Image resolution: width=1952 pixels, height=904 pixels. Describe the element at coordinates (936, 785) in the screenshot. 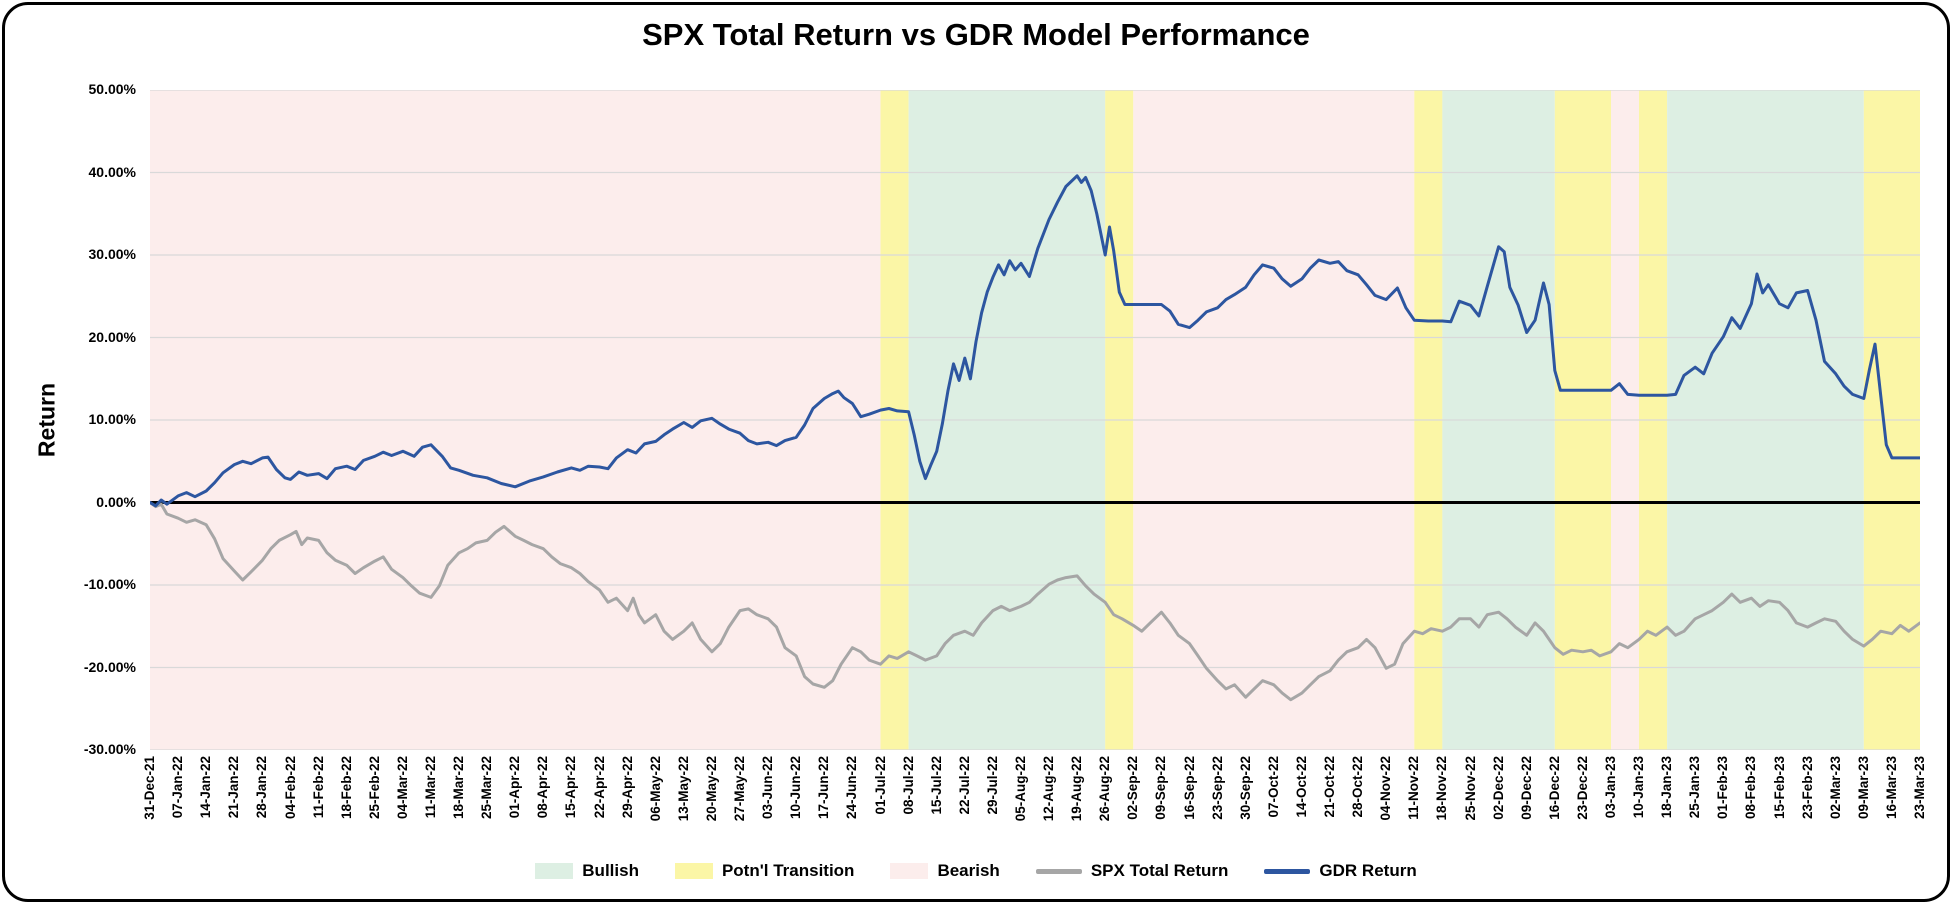

I see `x-tick-label: 15-Jul-22` at that location.